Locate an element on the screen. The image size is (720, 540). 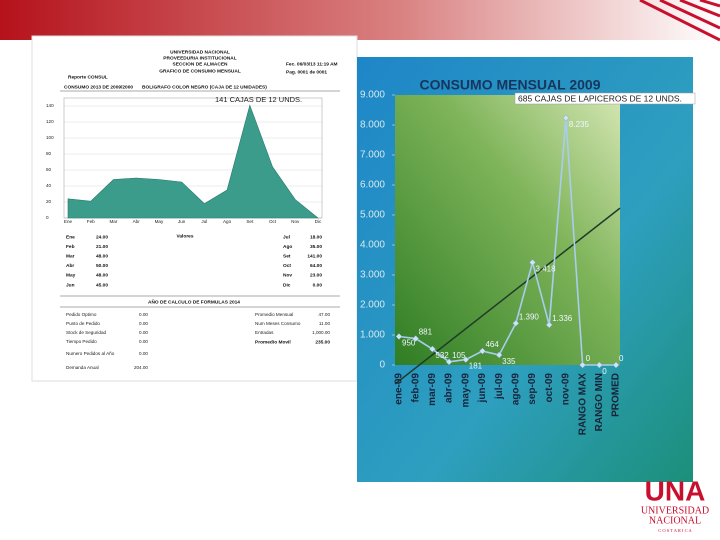
y-tick-label: 140 is located at coordinates (50, 105).